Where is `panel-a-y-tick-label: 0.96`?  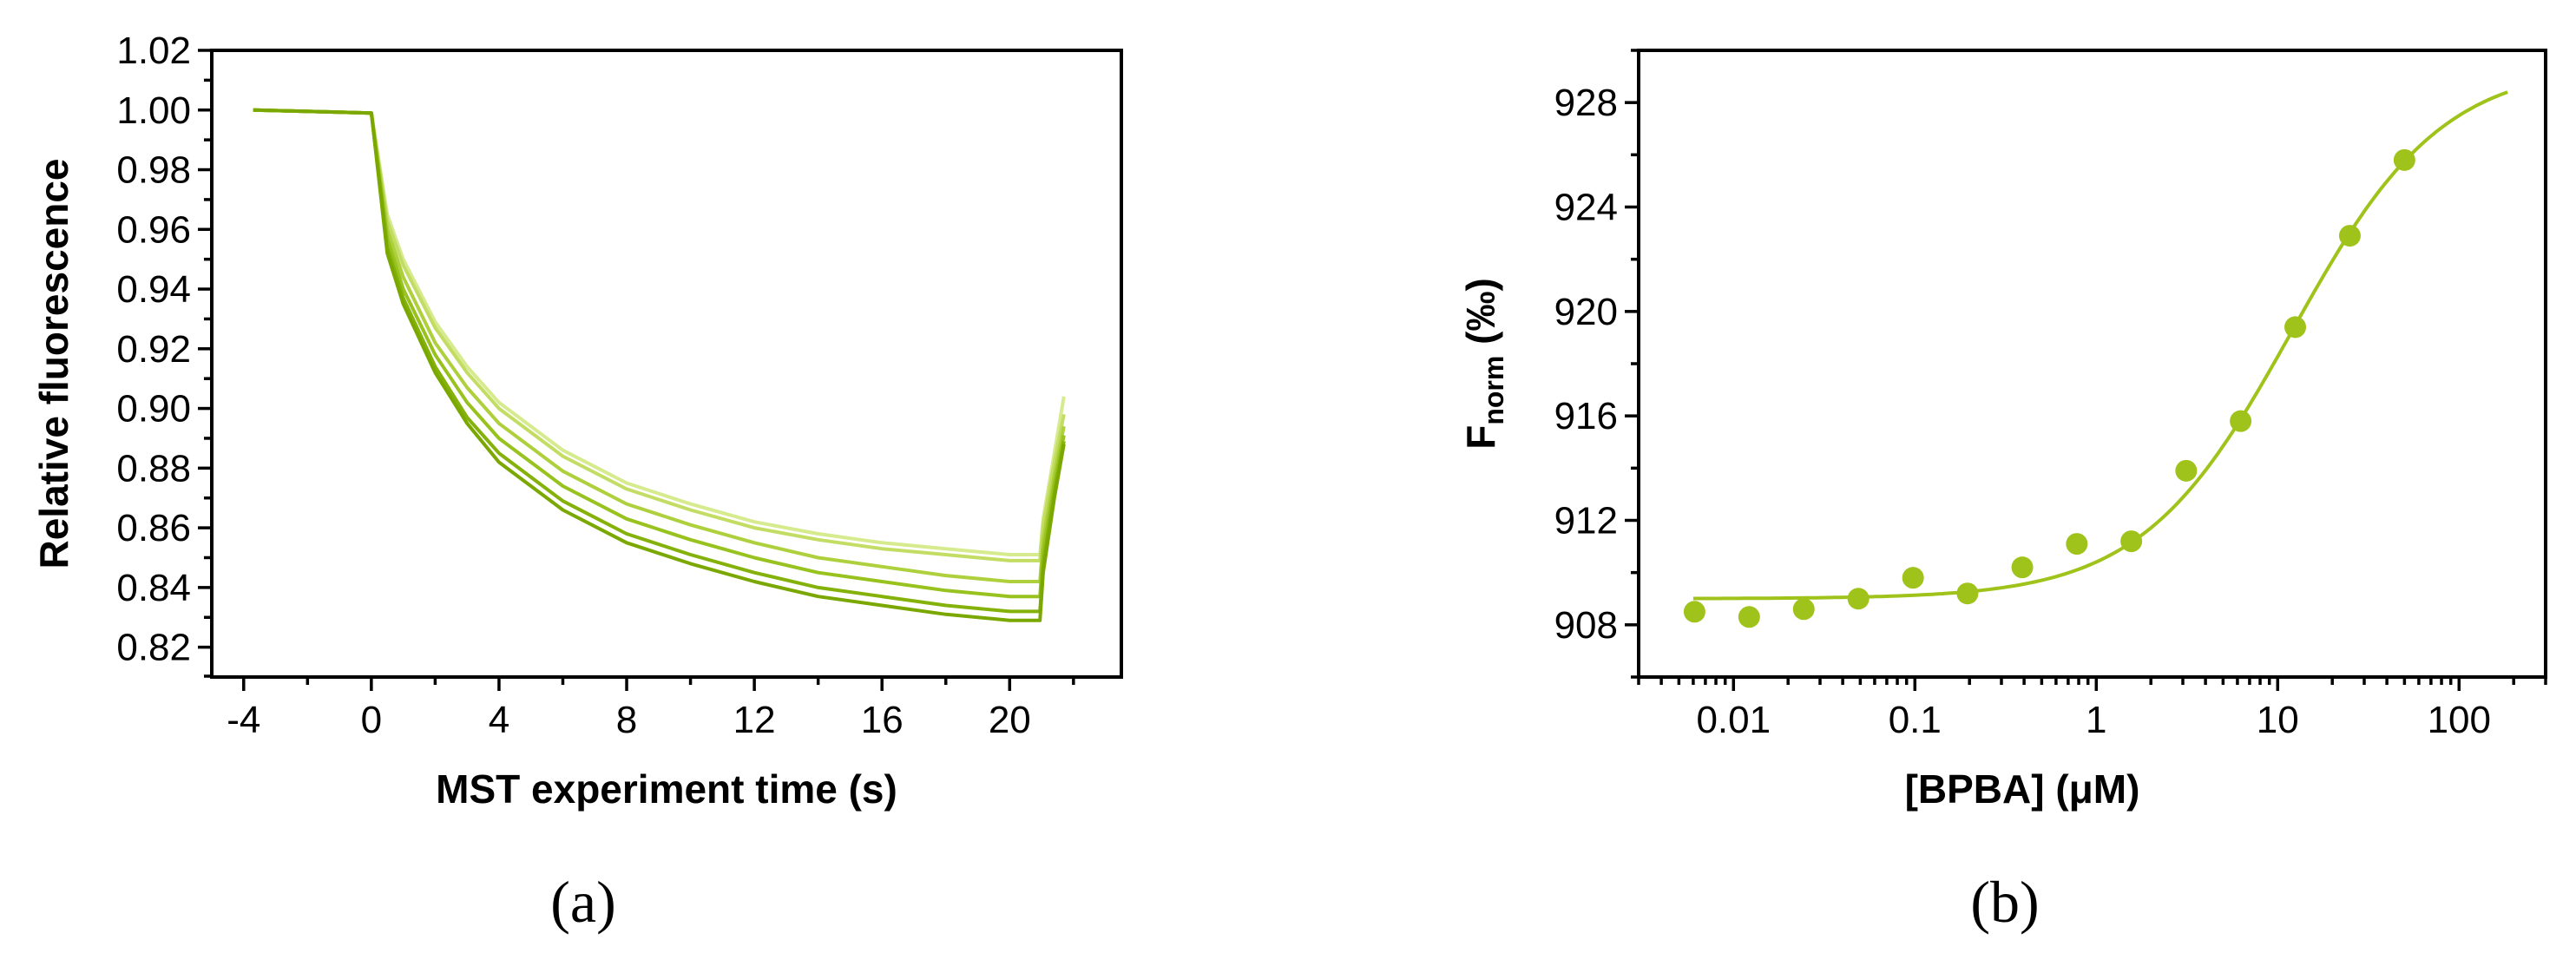
panel-a-y-tick-label: 0.96 is located at coordinates (153, 229).